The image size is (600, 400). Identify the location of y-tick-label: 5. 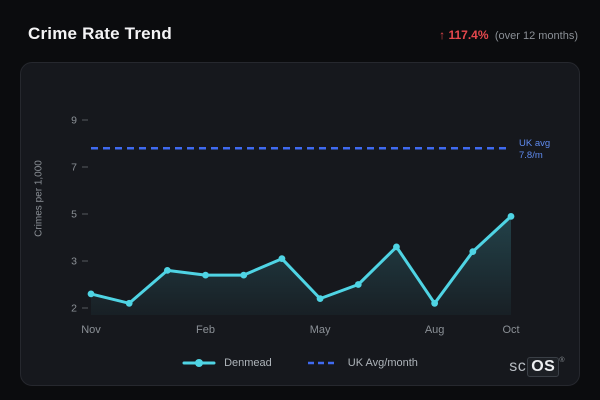
(74, 215).